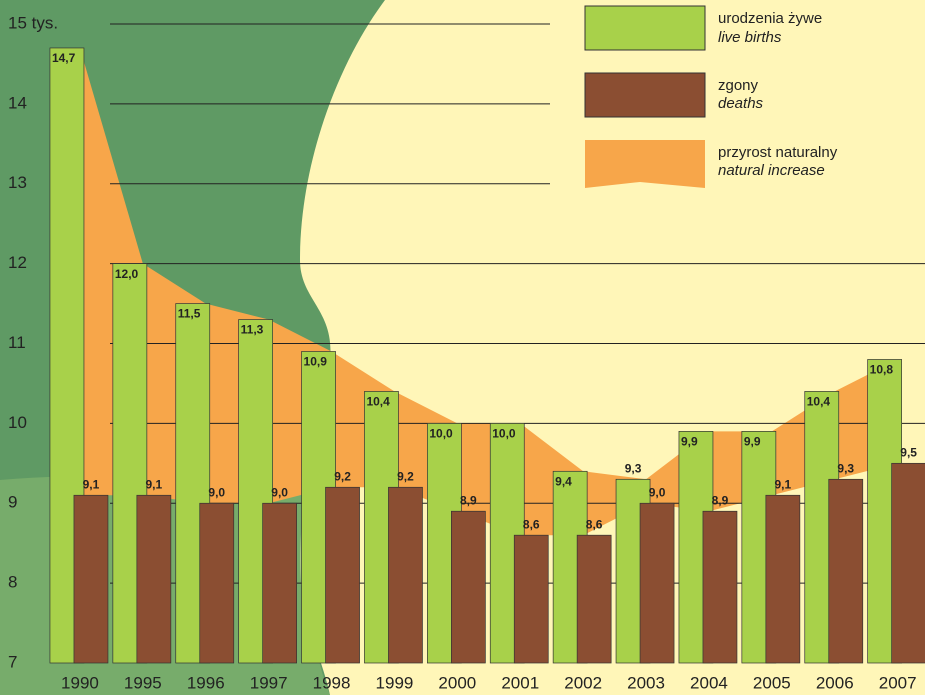 This screenshot has width=925, height=695. What do you see at coordinates (17, 182) in the screenshot?
I see `y-tick-label: 13` at bounding box center [17, 182].